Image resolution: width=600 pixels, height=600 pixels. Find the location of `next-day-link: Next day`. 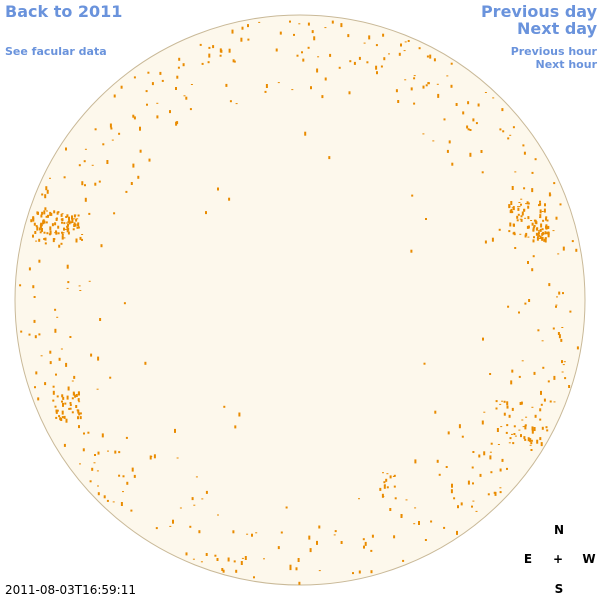

next-day-link: Next day is located at coordinates (557, 28).